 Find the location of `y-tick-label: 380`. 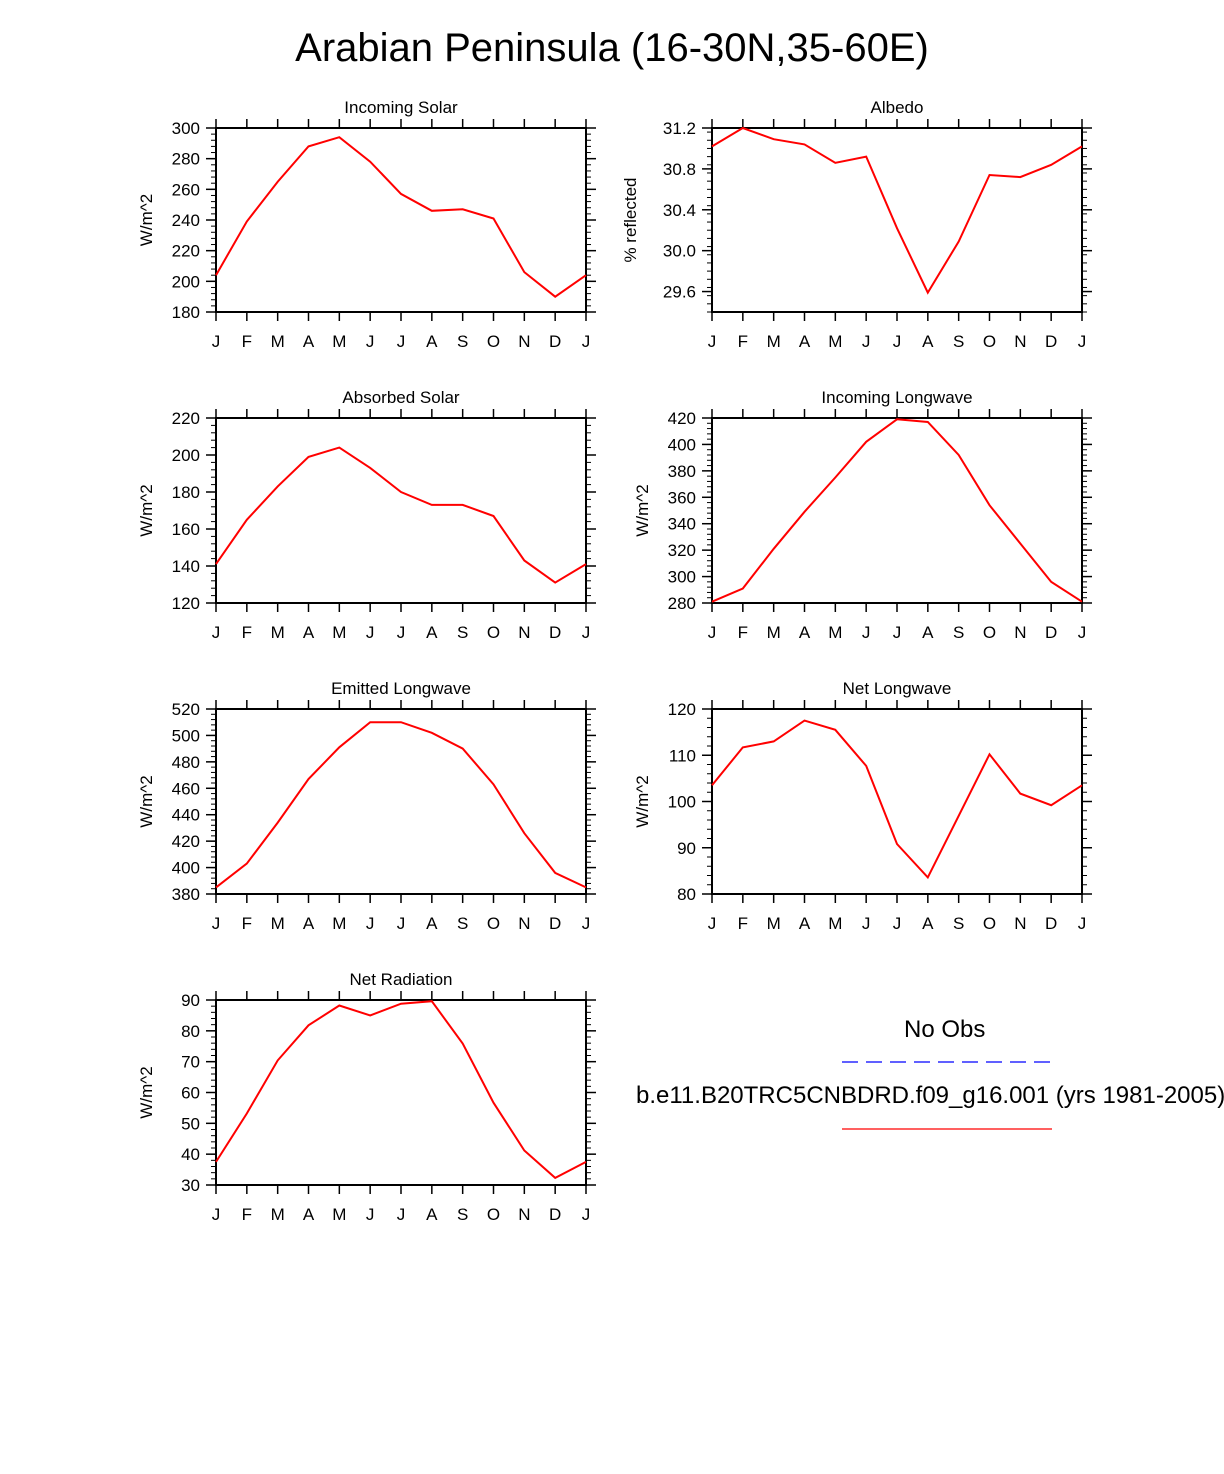

y-tick-label: 380 is located at coordinates (682, 471).